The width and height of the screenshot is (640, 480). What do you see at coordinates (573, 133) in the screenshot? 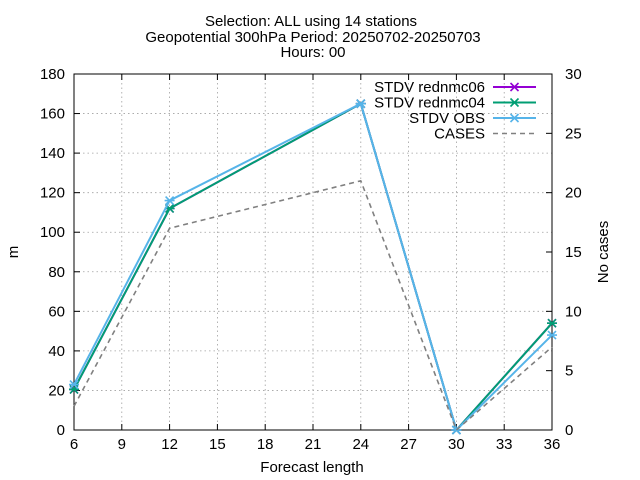
I see `y2-tick-label: 25` at bounding box center [573, 133].